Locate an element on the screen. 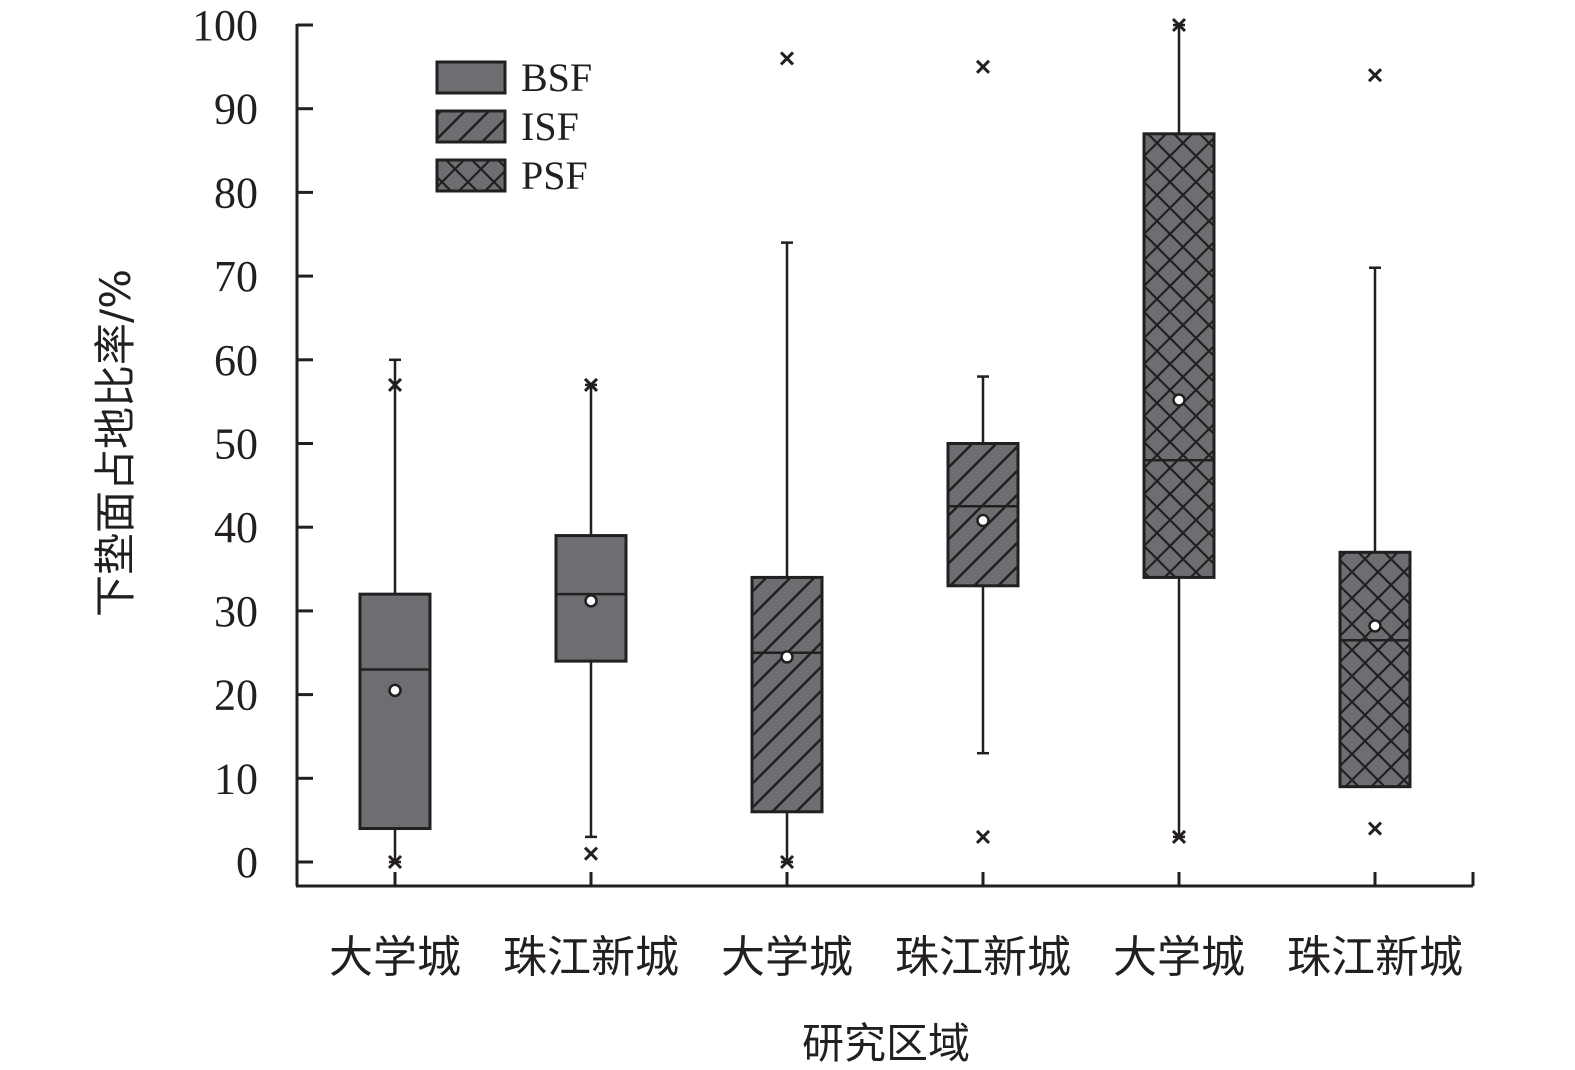 The image size is (1575, 1070). y-axis-title: 下垫面占地比率/% is located at coordinates (115, 443).